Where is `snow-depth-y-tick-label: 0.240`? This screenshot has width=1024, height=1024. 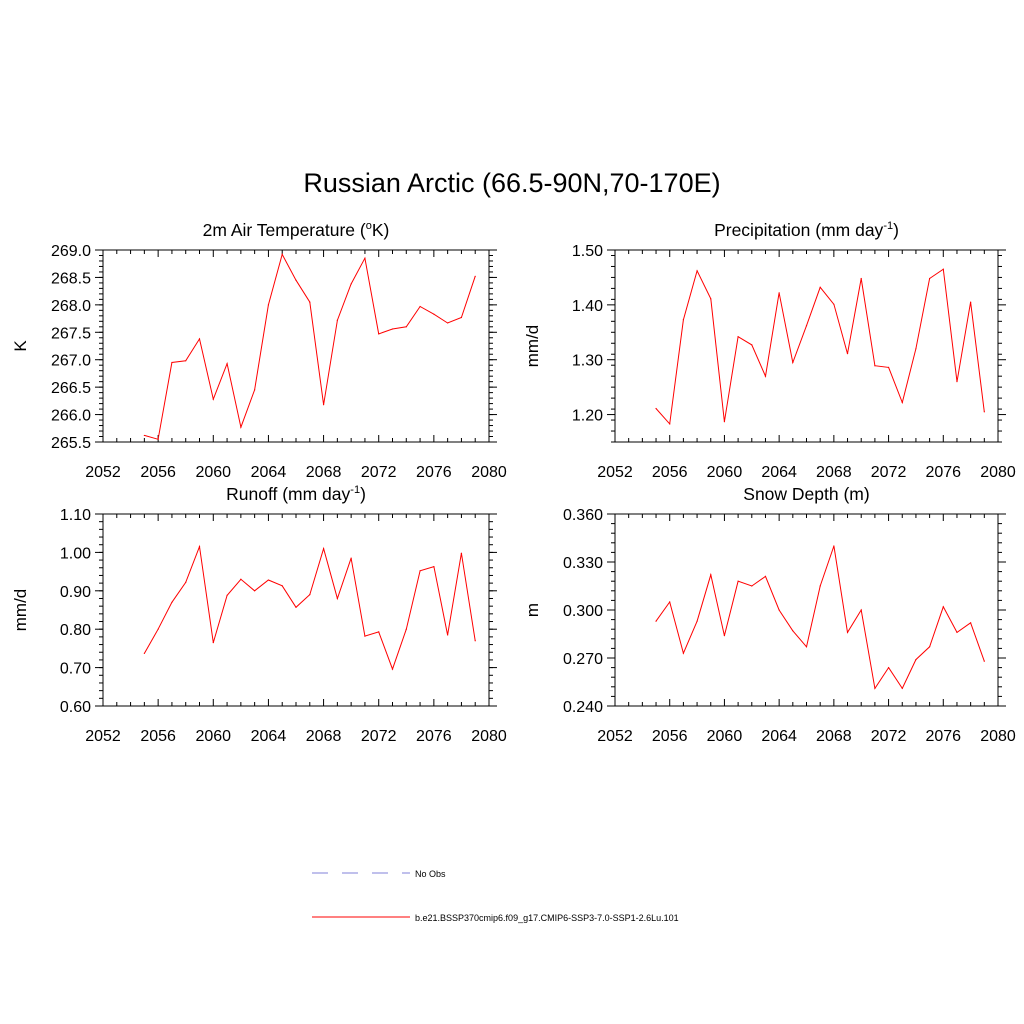
snow-depth-y-tick-label: 0.240 is located at coordinates (583, 707).